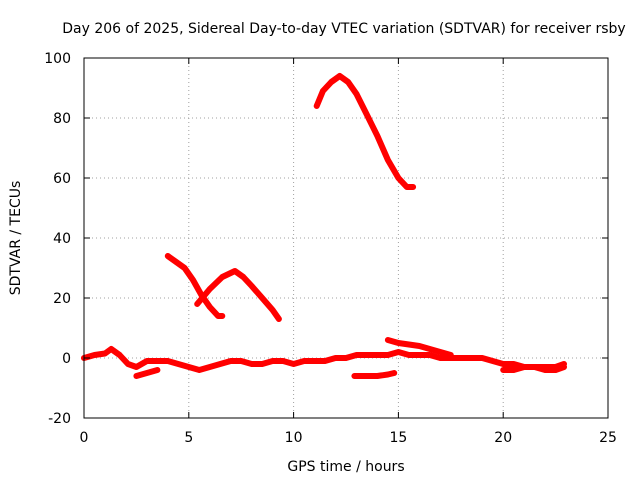 The width and height of the screenshot is (640, 480). Describe the element at coordinates (59, 419) in the screenshot. I see `y-tick-label: -20` at that location.